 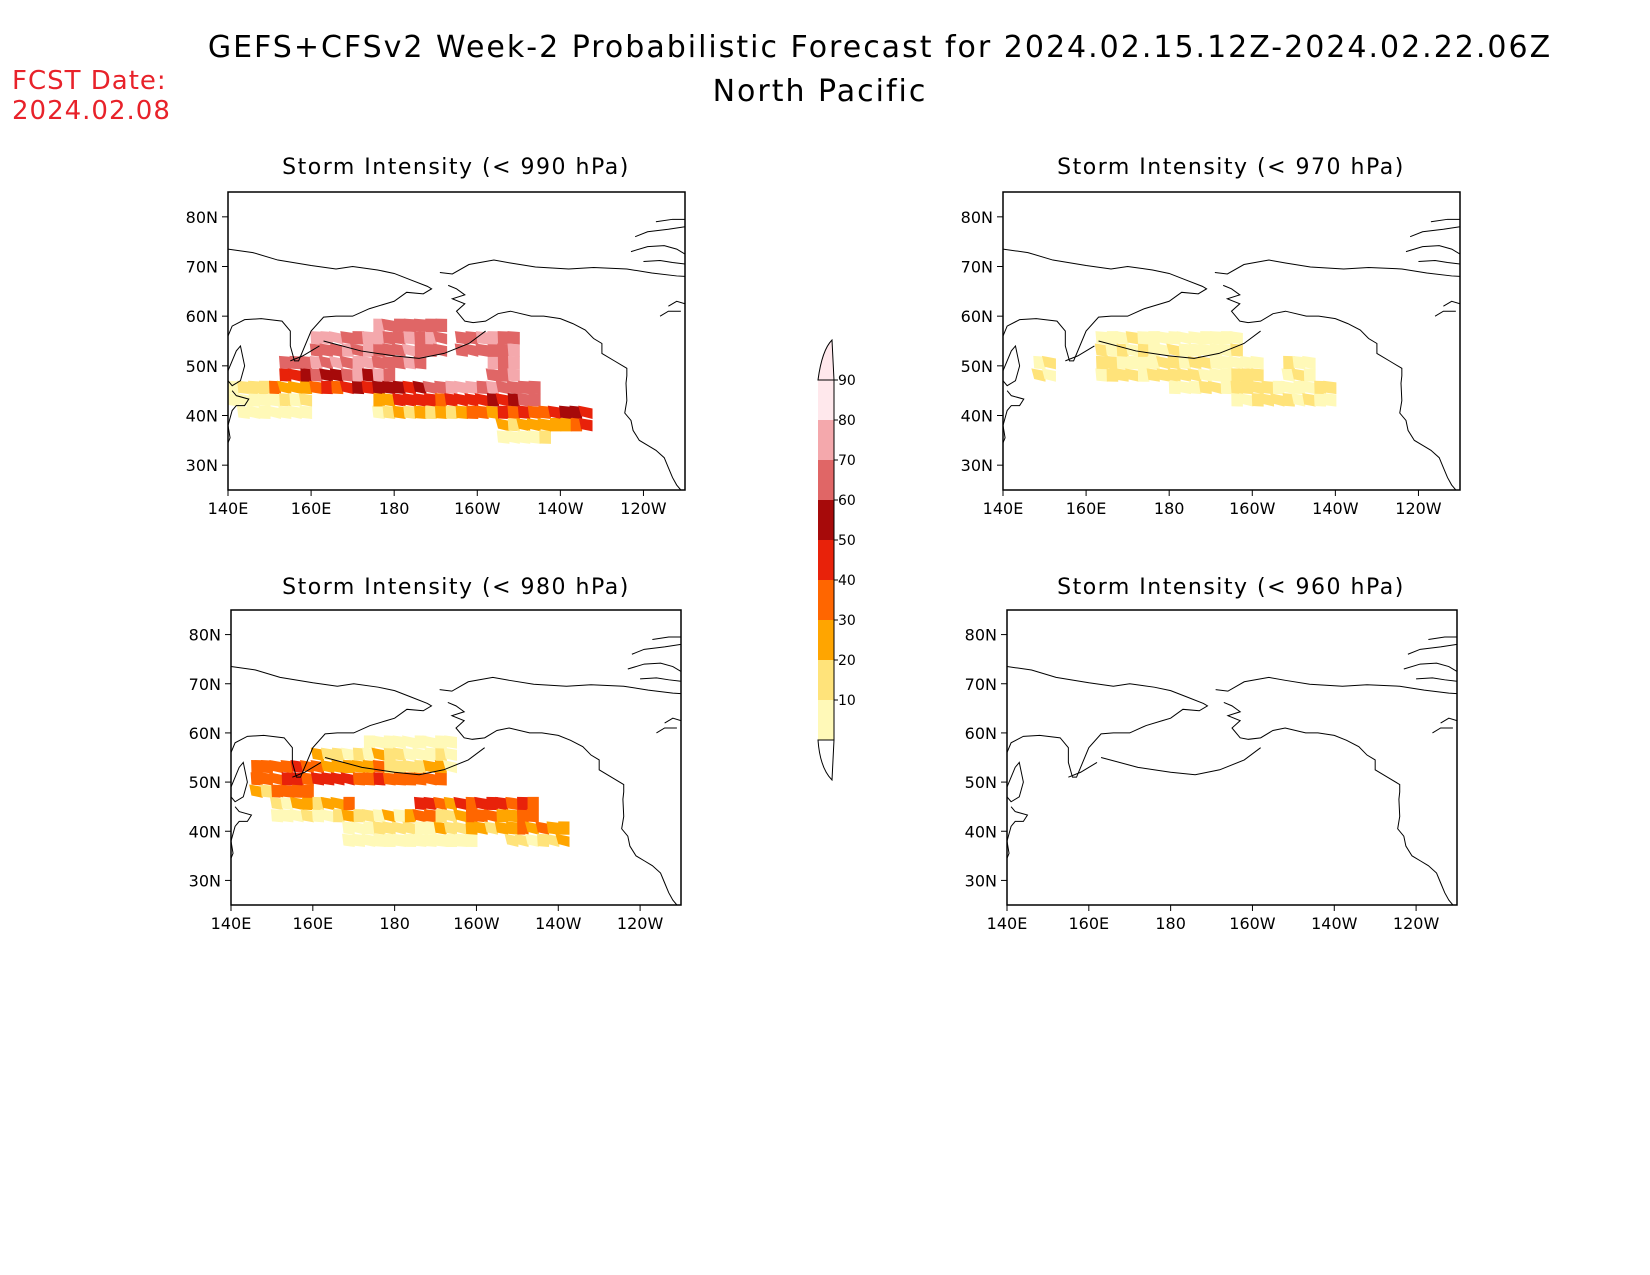 What do you see at coordinates (1231, 167) in the screenshot?
I see `panel-title: Storm Intensity (< 970 hPa)` at bounding box center [1231, 167].